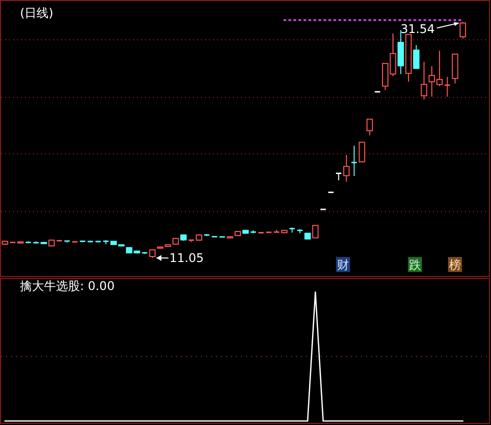 This screenshot has height=425, width=491. Describe the element at coordinates (455, 265) in the screenshot. I see `annotation: 榜` at that location.